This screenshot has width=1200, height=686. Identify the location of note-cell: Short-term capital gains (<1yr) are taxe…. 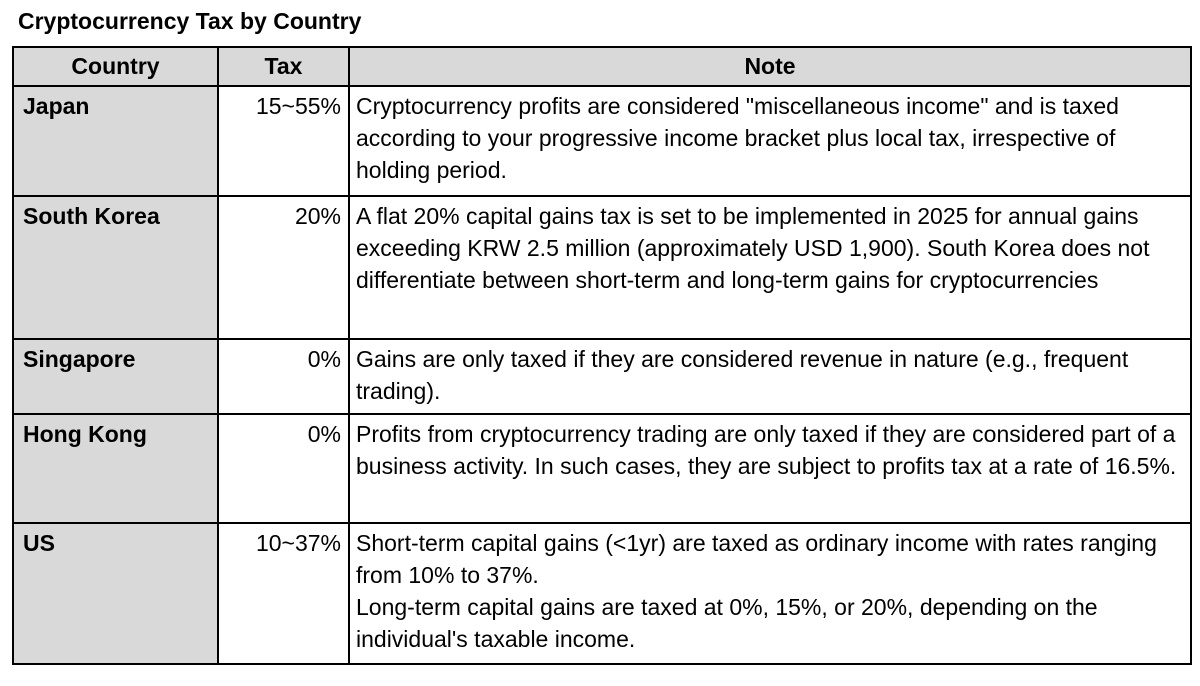
(770, 593).